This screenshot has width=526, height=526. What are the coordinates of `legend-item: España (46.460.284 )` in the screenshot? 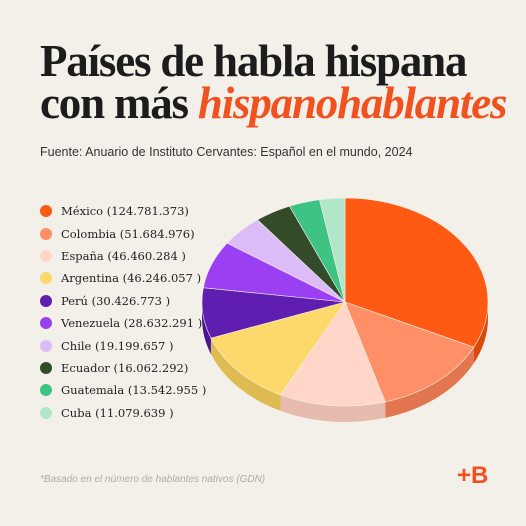 It's located at (123, 256).